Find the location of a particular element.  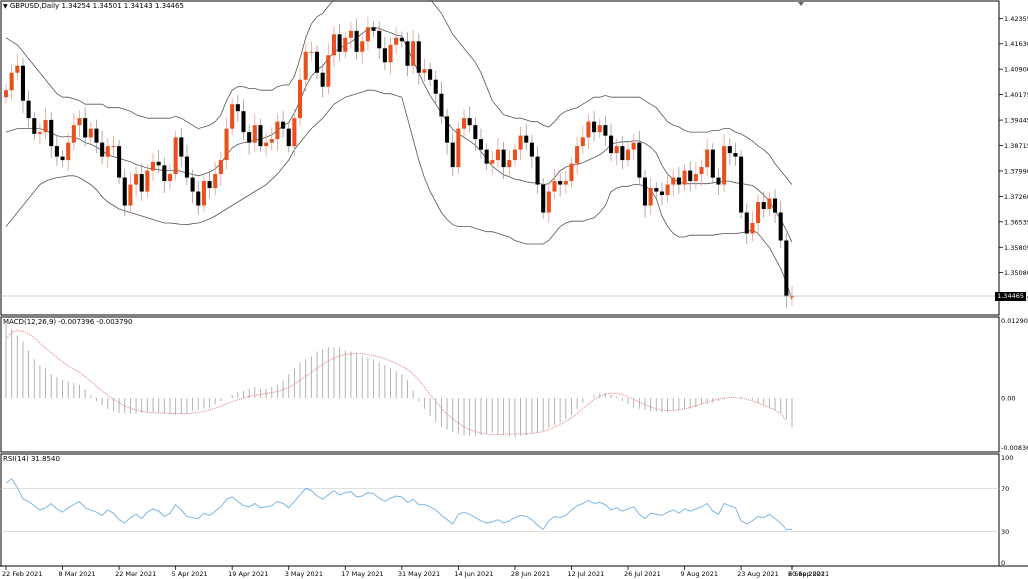

time-tick-label: 5 Apr 2021 is located at coordinates (190, 574).